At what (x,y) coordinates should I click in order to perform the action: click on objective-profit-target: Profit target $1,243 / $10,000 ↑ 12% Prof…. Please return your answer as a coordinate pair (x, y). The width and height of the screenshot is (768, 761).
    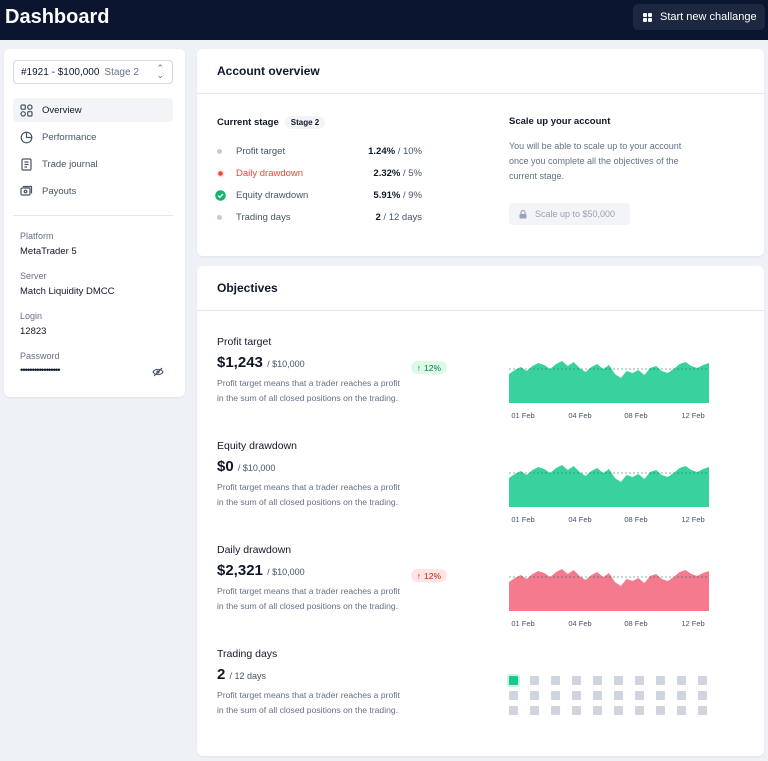
    Looking at the image, I should click on (332, 371).